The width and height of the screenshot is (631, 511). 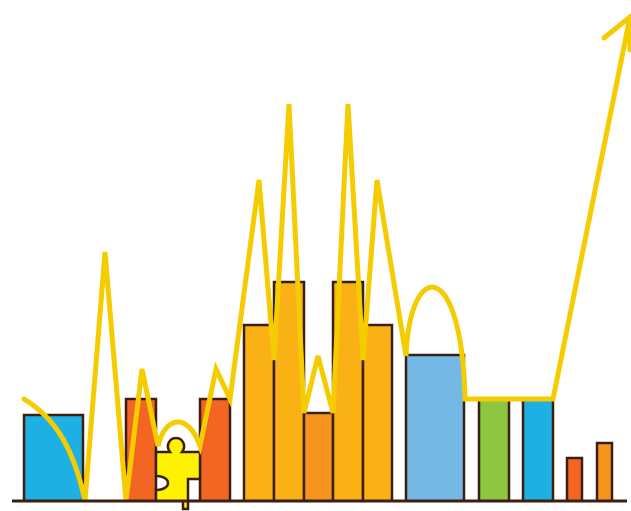 What do you see at coordinates (494, 450) in the screenshot?
I see `bar-green` at bounding box center [494, 450].